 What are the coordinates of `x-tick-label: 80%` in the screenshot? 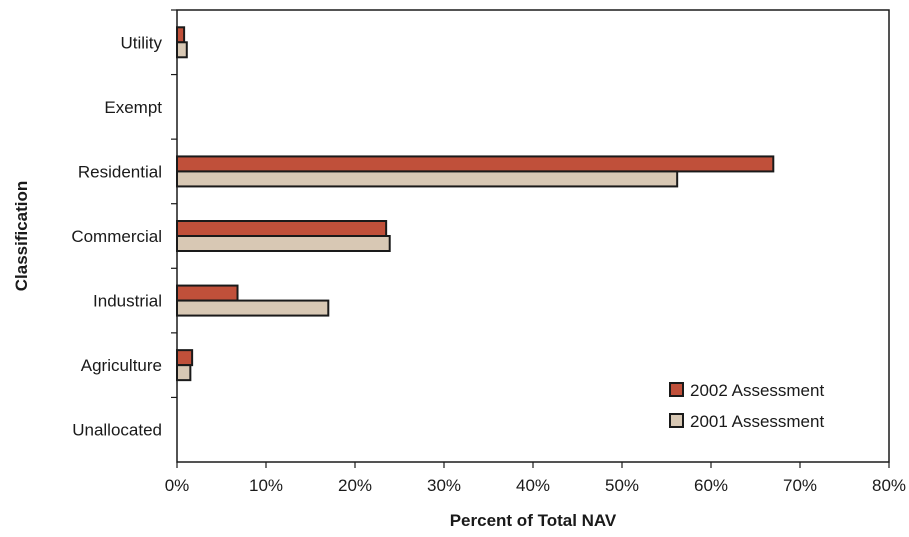 It's located at (889, 485).